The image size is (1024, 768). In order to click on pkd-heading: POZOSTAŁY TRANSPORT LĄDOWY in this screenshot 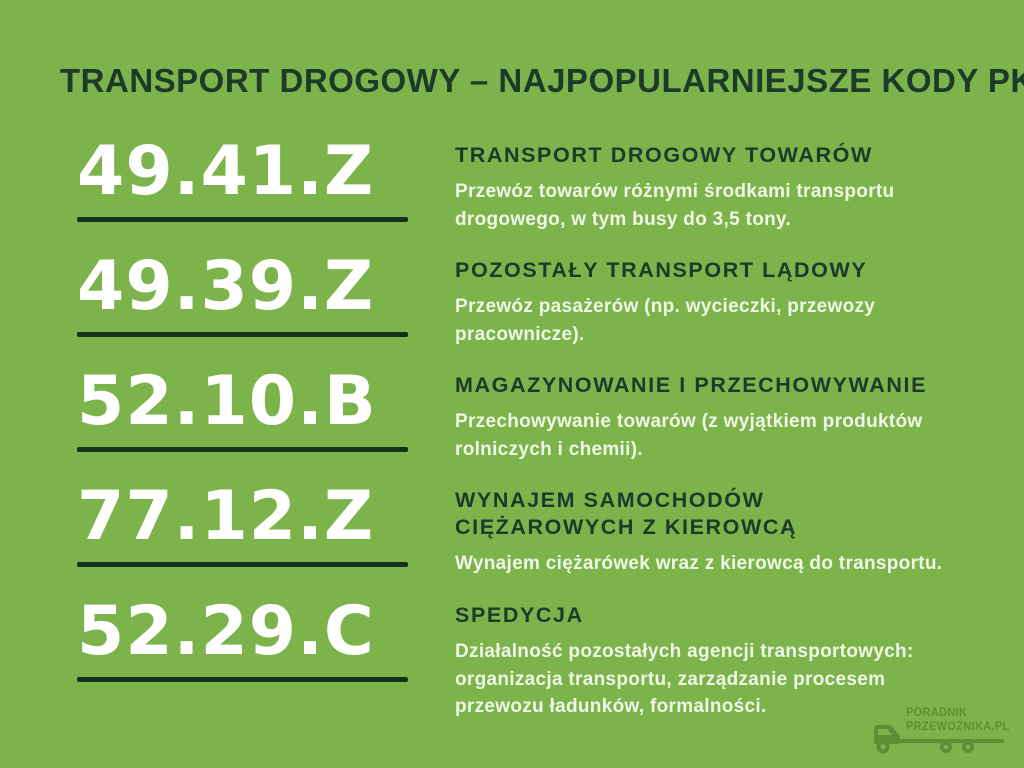, I will do `click(661, 270)`.